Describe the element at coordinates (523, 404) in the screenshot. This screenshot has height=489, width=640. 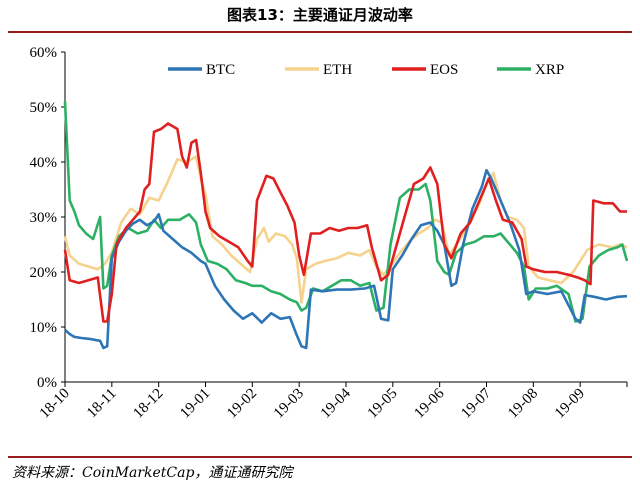
I see `x-tick-label: 19-08` at that location.